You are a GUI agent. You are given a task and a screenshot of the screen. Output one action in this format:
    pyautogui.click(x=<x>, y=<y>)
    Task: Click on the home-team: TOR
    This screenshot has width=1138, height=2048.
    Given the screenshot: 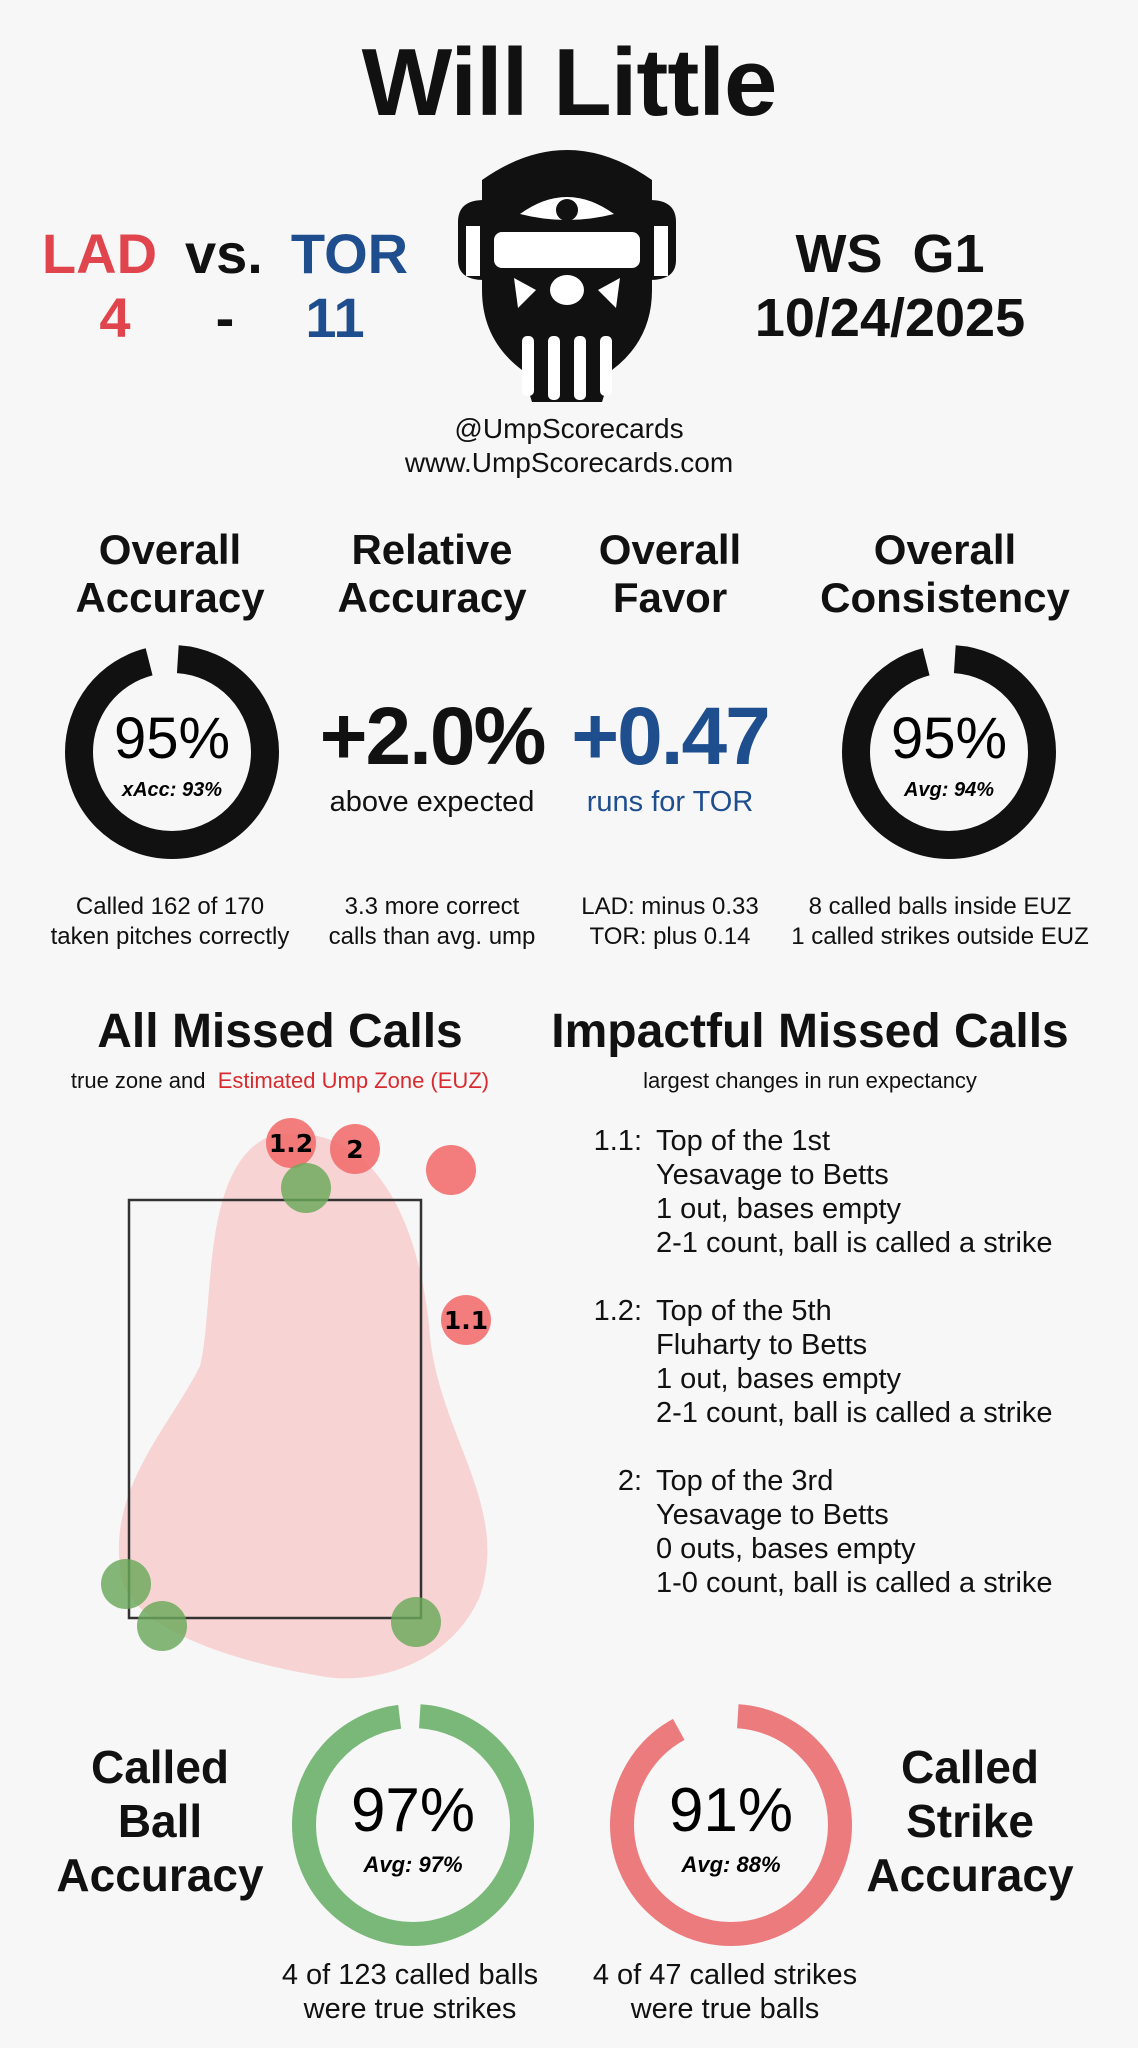 What is the action you would take?
    pyautogui.click(x=349, y=253)
    